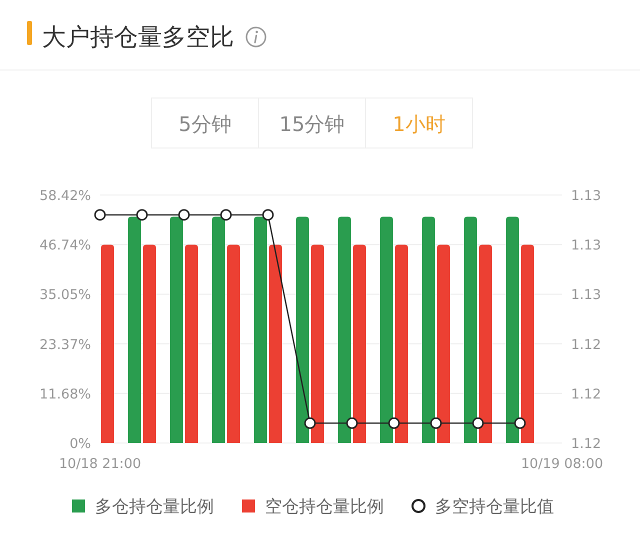 The image size is (640, 536). Describe the element at coordinates (324, 507) in the screenshot. I see `legend-label: 空仓持仓量比例` at that location.